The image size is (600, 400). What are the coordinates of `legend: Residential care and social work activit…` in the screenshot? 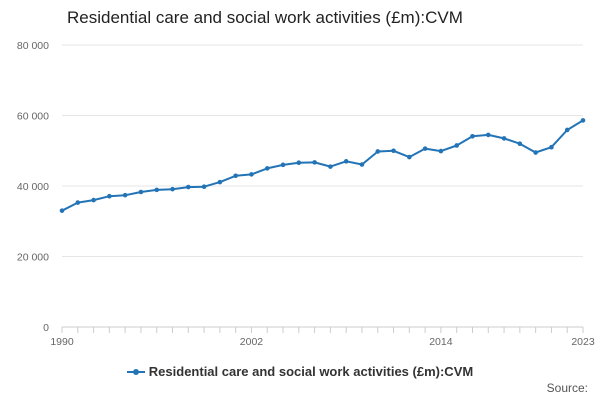 It's located at (300, 371).